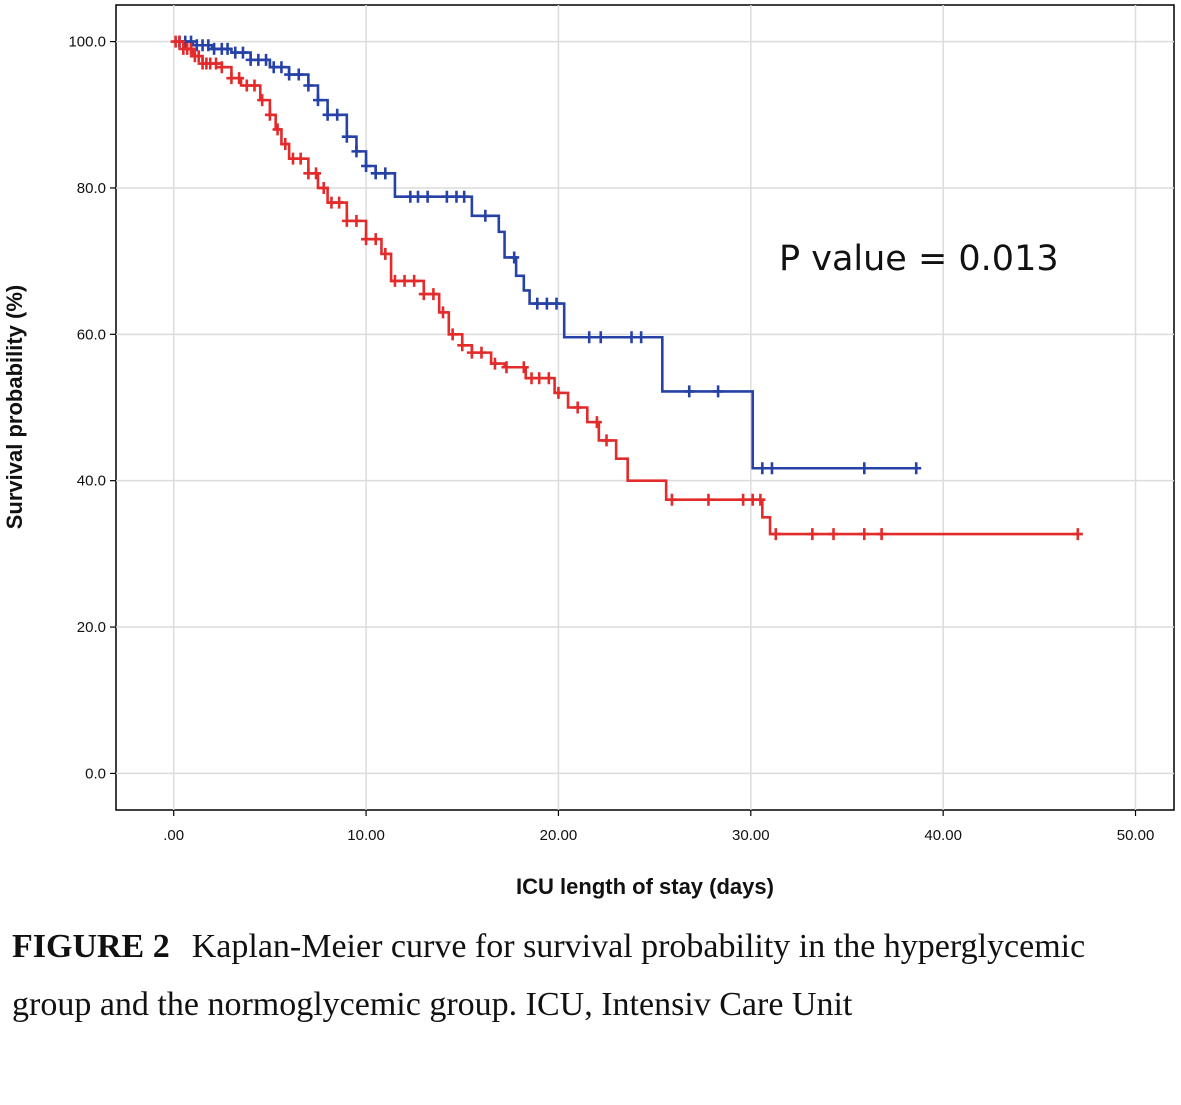  I want to click on x-tick-label: 40.00, so click(943, 835).